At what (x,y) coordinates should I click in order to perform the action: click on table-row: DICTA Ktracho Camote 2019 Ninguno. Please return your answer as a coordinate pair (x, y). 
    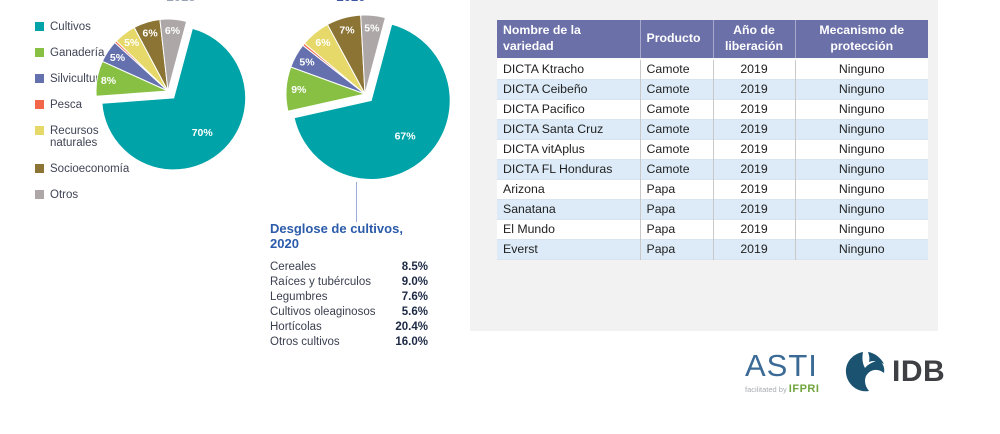
    Looking at the image, I should click on (712, 69).